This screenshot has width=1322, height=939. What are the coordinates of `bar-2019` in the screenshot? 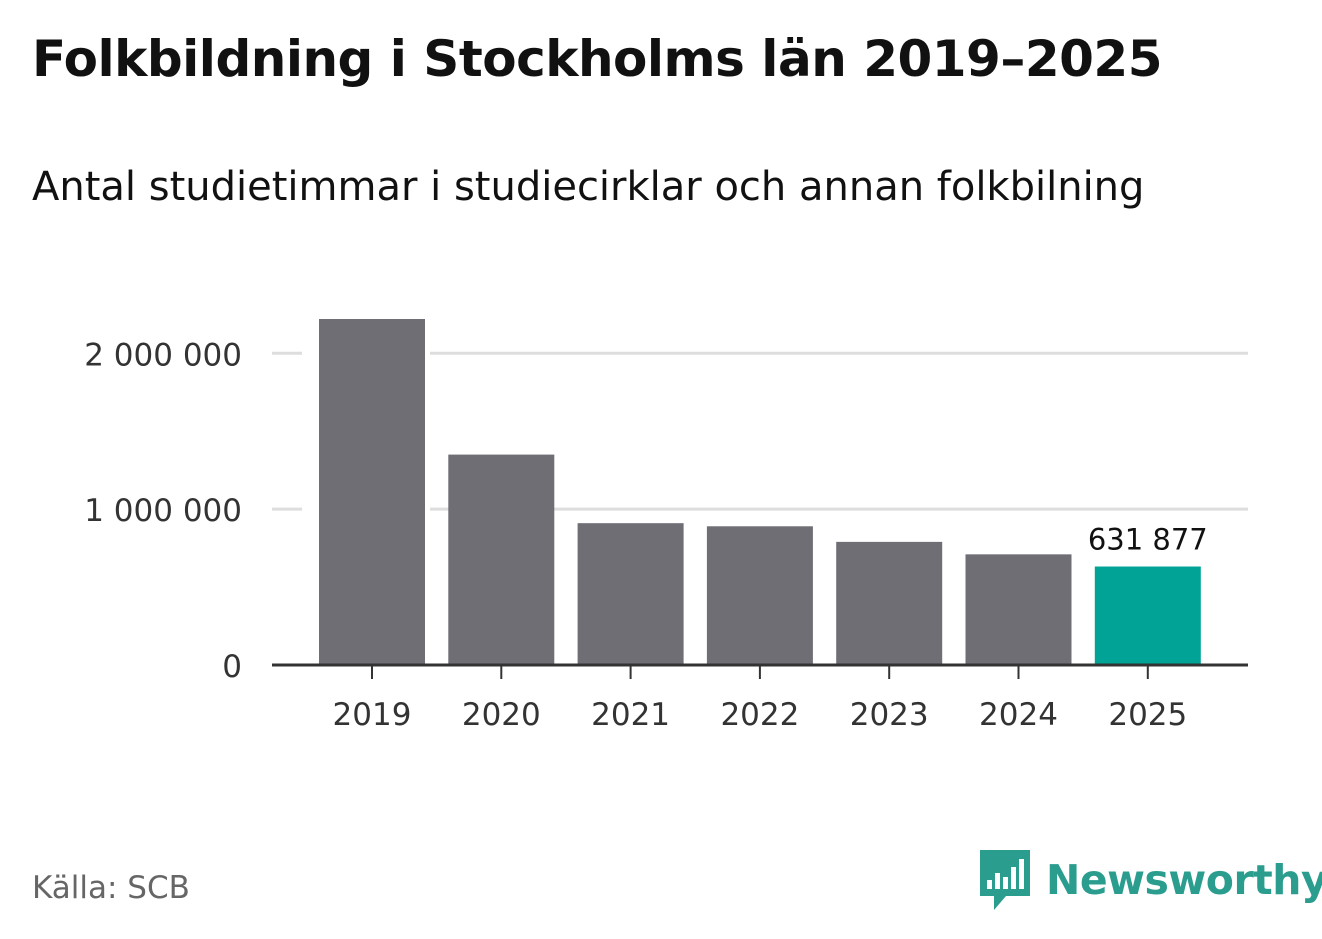 It's located at (372, 492).